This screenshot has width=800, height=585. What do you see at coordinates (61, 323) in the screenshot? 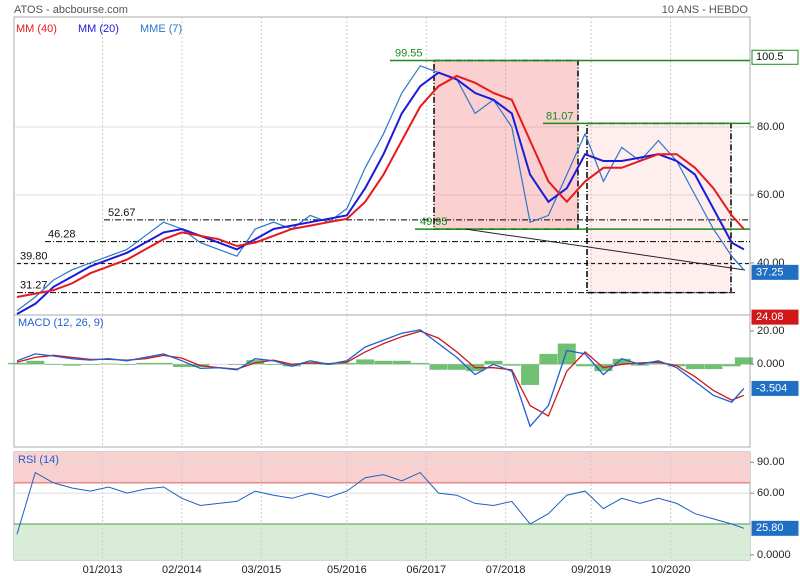
I see `panel-title: MACD (12, 26, 9)` at bounding box center [61, 323].